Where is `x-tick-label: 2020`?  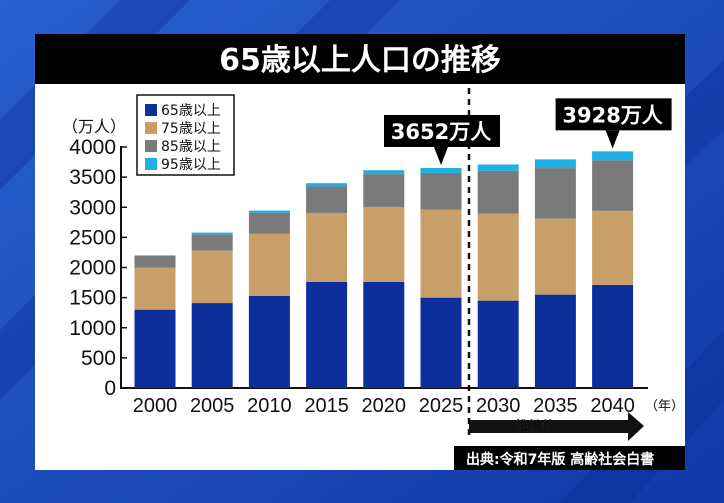
x-tick-label: 2020 is located at coordinates (384, 406).